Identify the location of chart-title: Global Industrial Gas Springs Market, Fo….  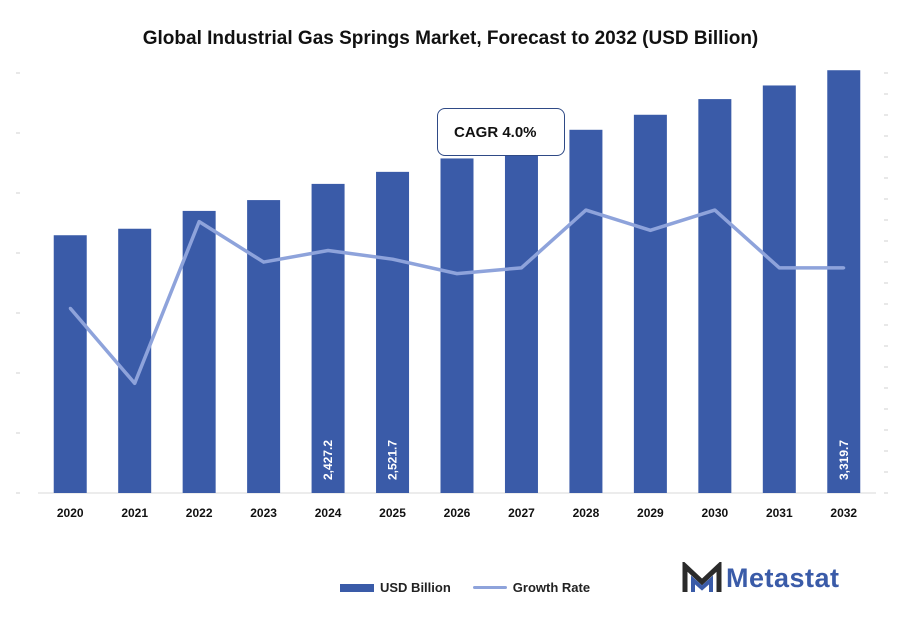
(450, 38).